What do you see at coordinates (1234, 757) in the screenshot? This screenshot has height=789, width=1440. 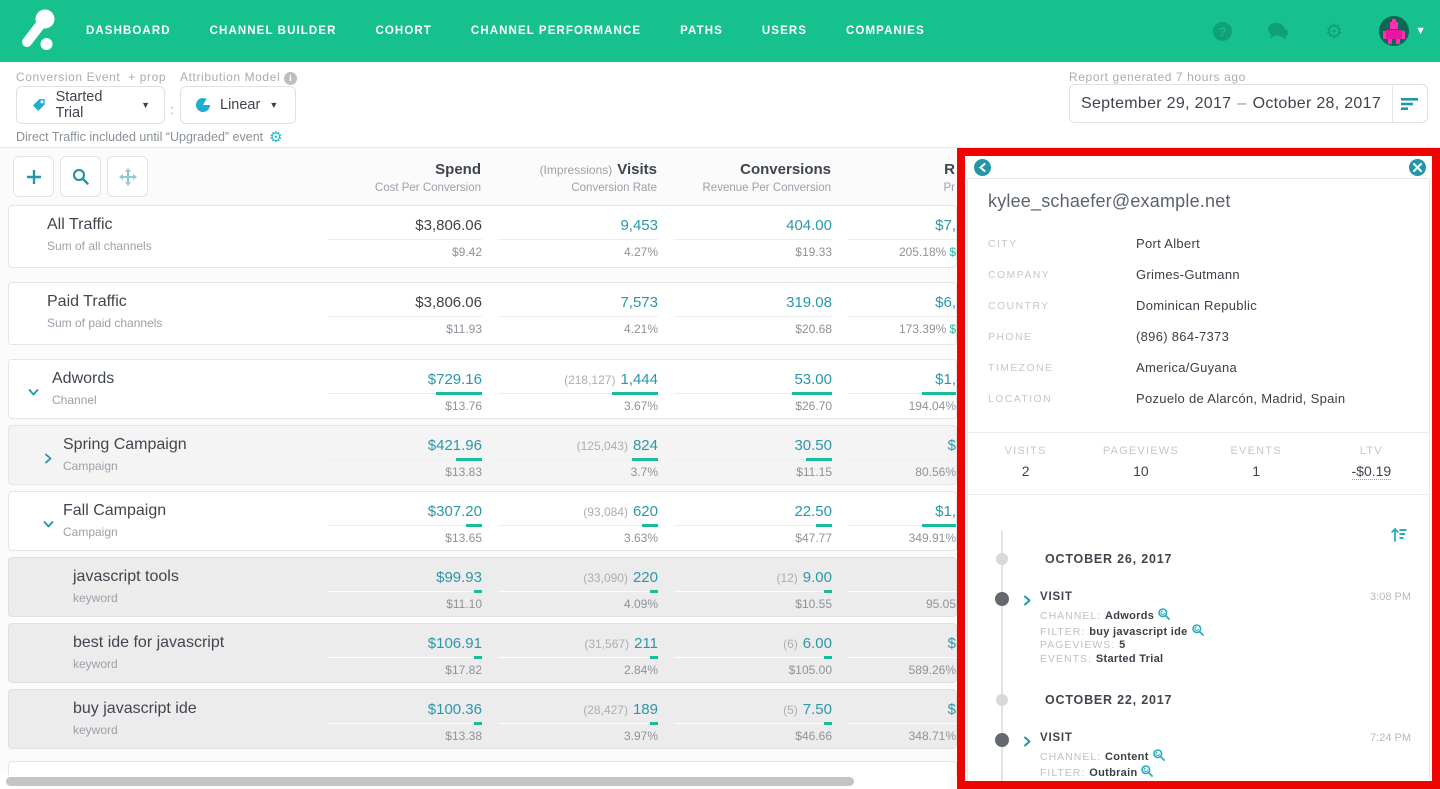 I see `visit-field-channel: CHANNEL: Content` at bounding box center [1234, 757].